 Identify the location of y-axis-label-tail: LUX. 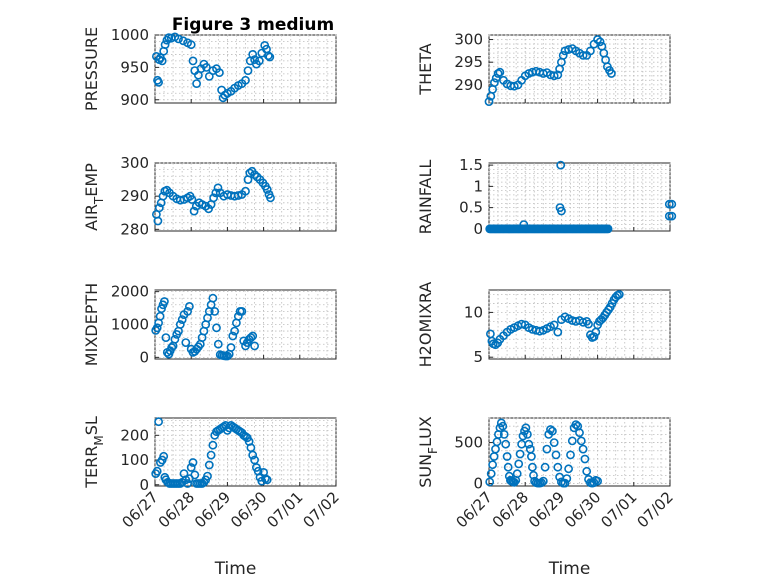
(425, 431).